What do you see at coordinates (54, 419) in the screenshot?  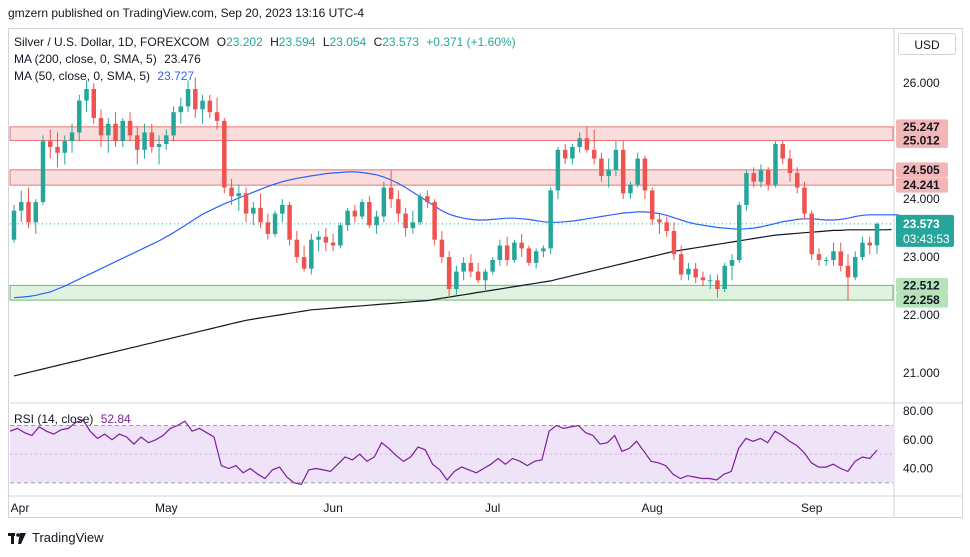 I see `rsi-label: RSI (14, close)` at bounding box center [54, 419].